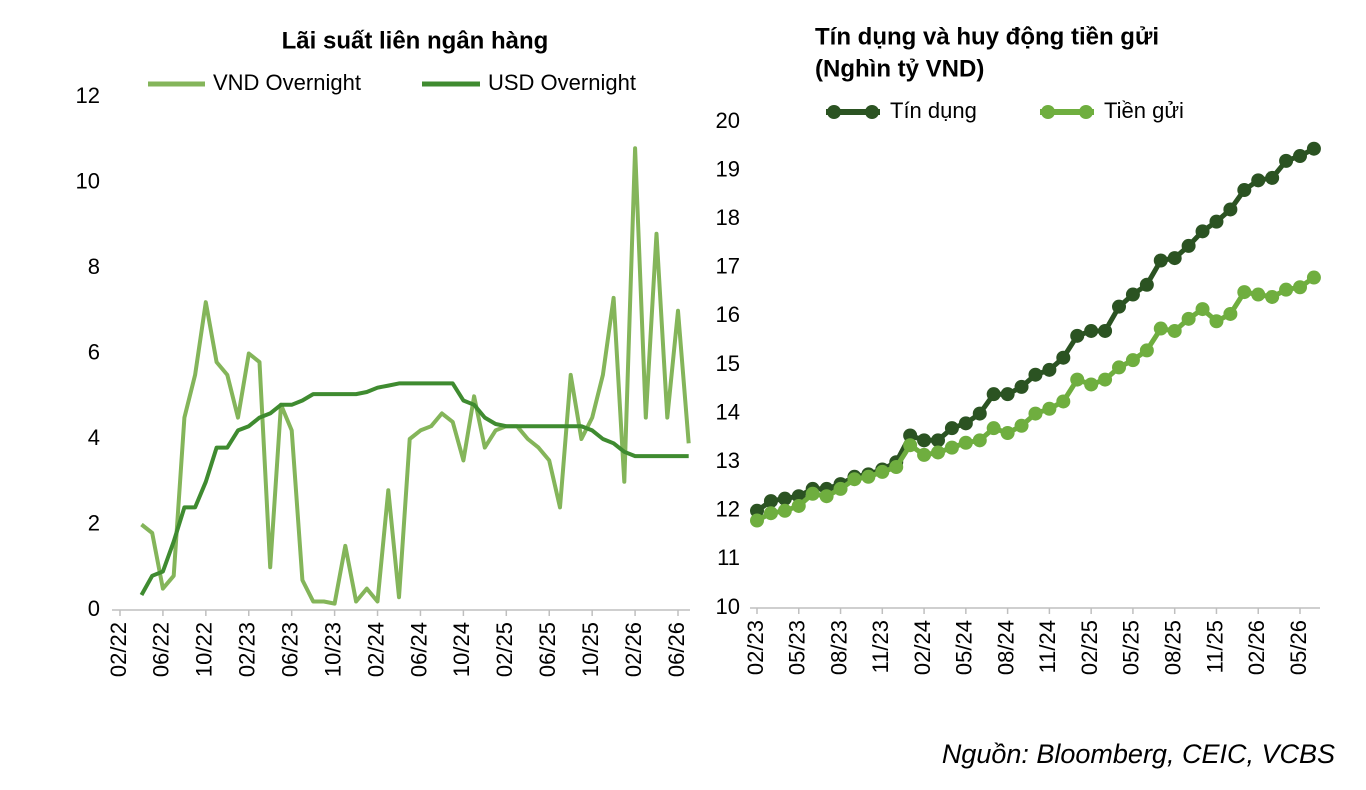 This screenshot has height=790, width=1366. What do you see at coordinates (1298, 647) in the screenshot?
I see `x-tick-label: 05/26` at bounding box center [1298, 647].